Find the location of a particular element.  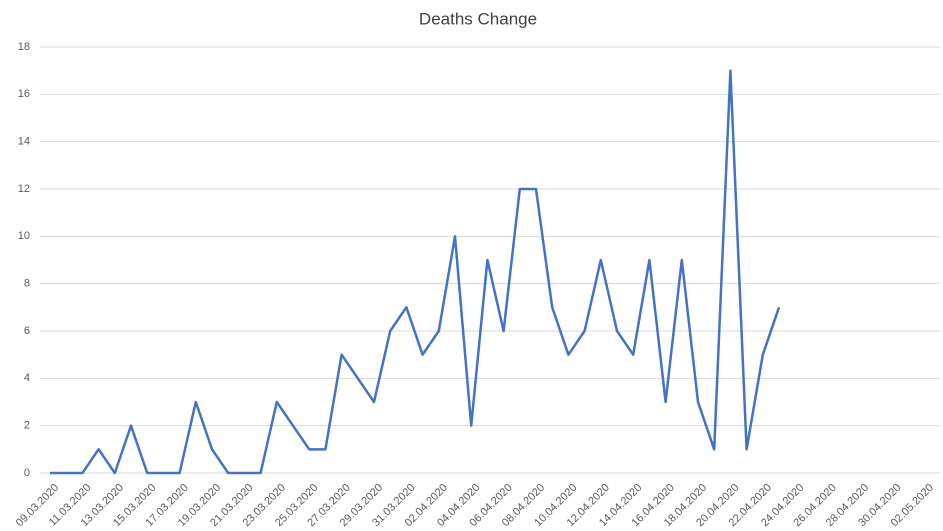

y-tick-label: 8 is located at coordinates (27, 284).